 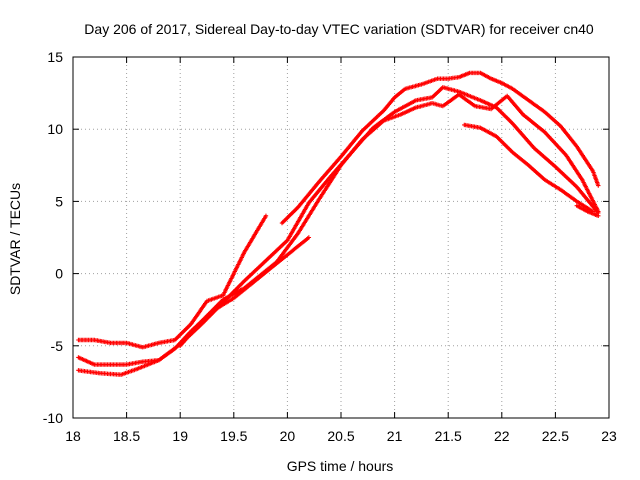 What do you see at coordinates (53, 418) in the screenshot?
I see `y-tick-label: -10` at bounding box center [53, 418].